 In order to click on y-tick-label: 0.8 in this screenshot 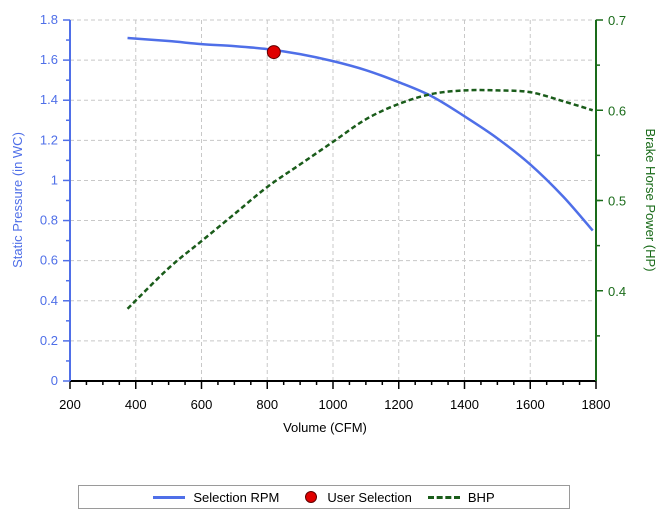, I will do `click(49, 220)`.